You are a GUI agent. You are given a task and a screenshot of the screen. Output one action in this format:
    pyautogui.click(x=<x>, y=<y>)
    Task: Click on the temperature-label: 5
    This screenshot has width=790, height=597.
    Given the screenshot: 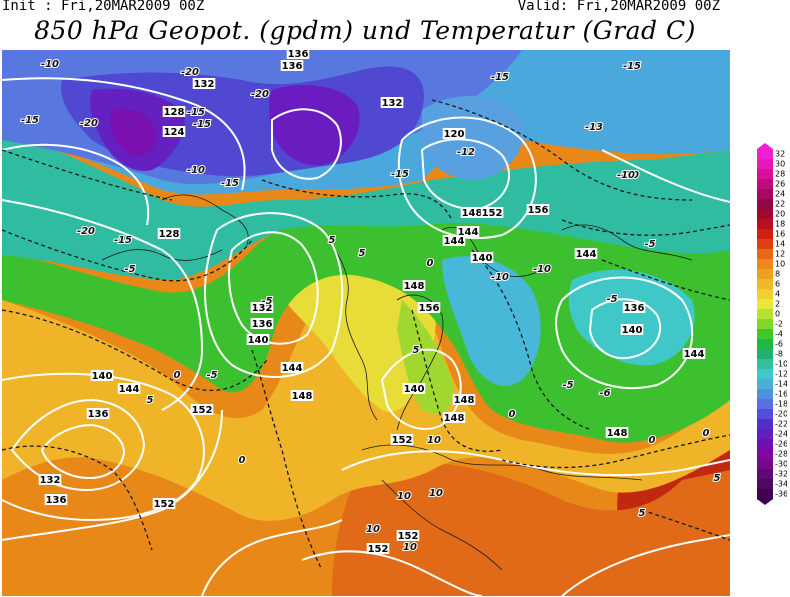 What is the action you would take?
    pyautogui.click(x=642, y=513)
    